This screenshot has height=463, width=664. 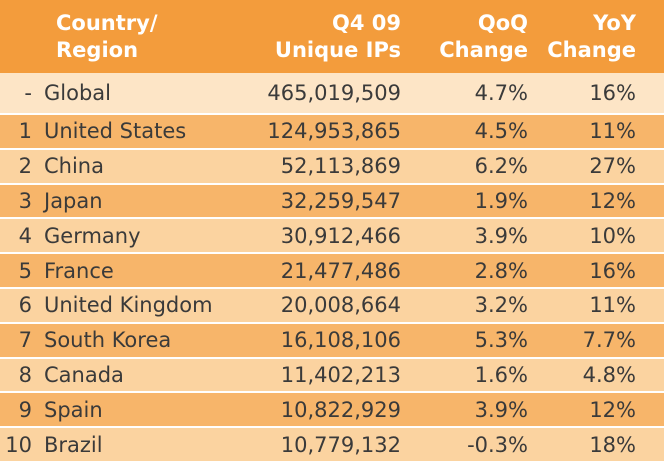 I want to click on row-yoy: 7.7%, so click(x=609, y=340).